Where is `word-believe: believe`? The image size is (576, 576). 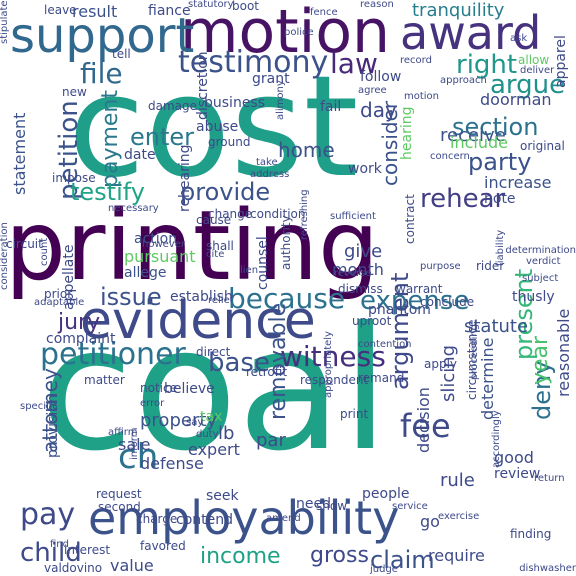 word-believe: believe is located at coordinates (189, 389).